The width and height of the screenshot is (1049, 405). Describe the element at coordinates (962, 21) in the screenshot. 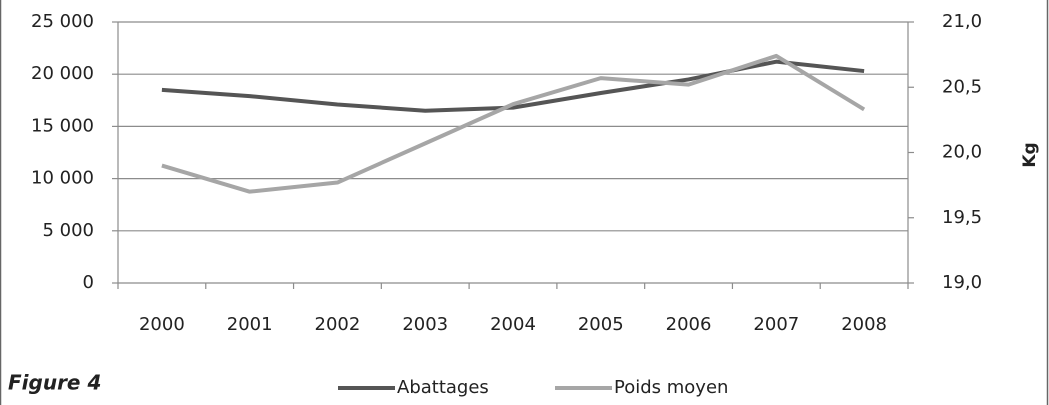

I see `y2-tick-label: 21,0` at that location.